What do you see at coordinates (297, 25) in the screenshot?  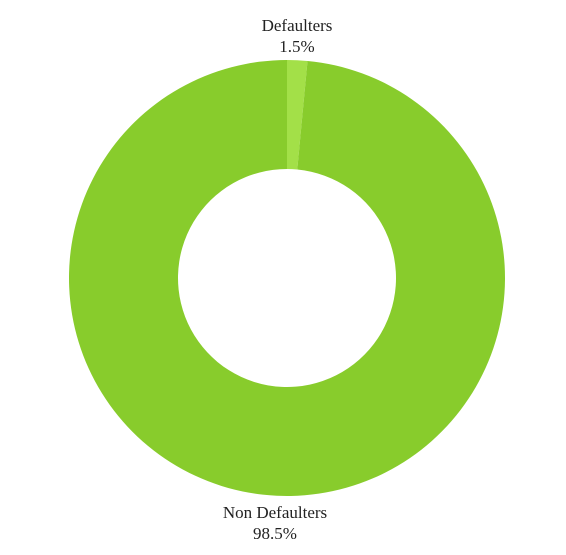 I see `label-defaulters-name: Defaulters` at bounding box center [297, 25].